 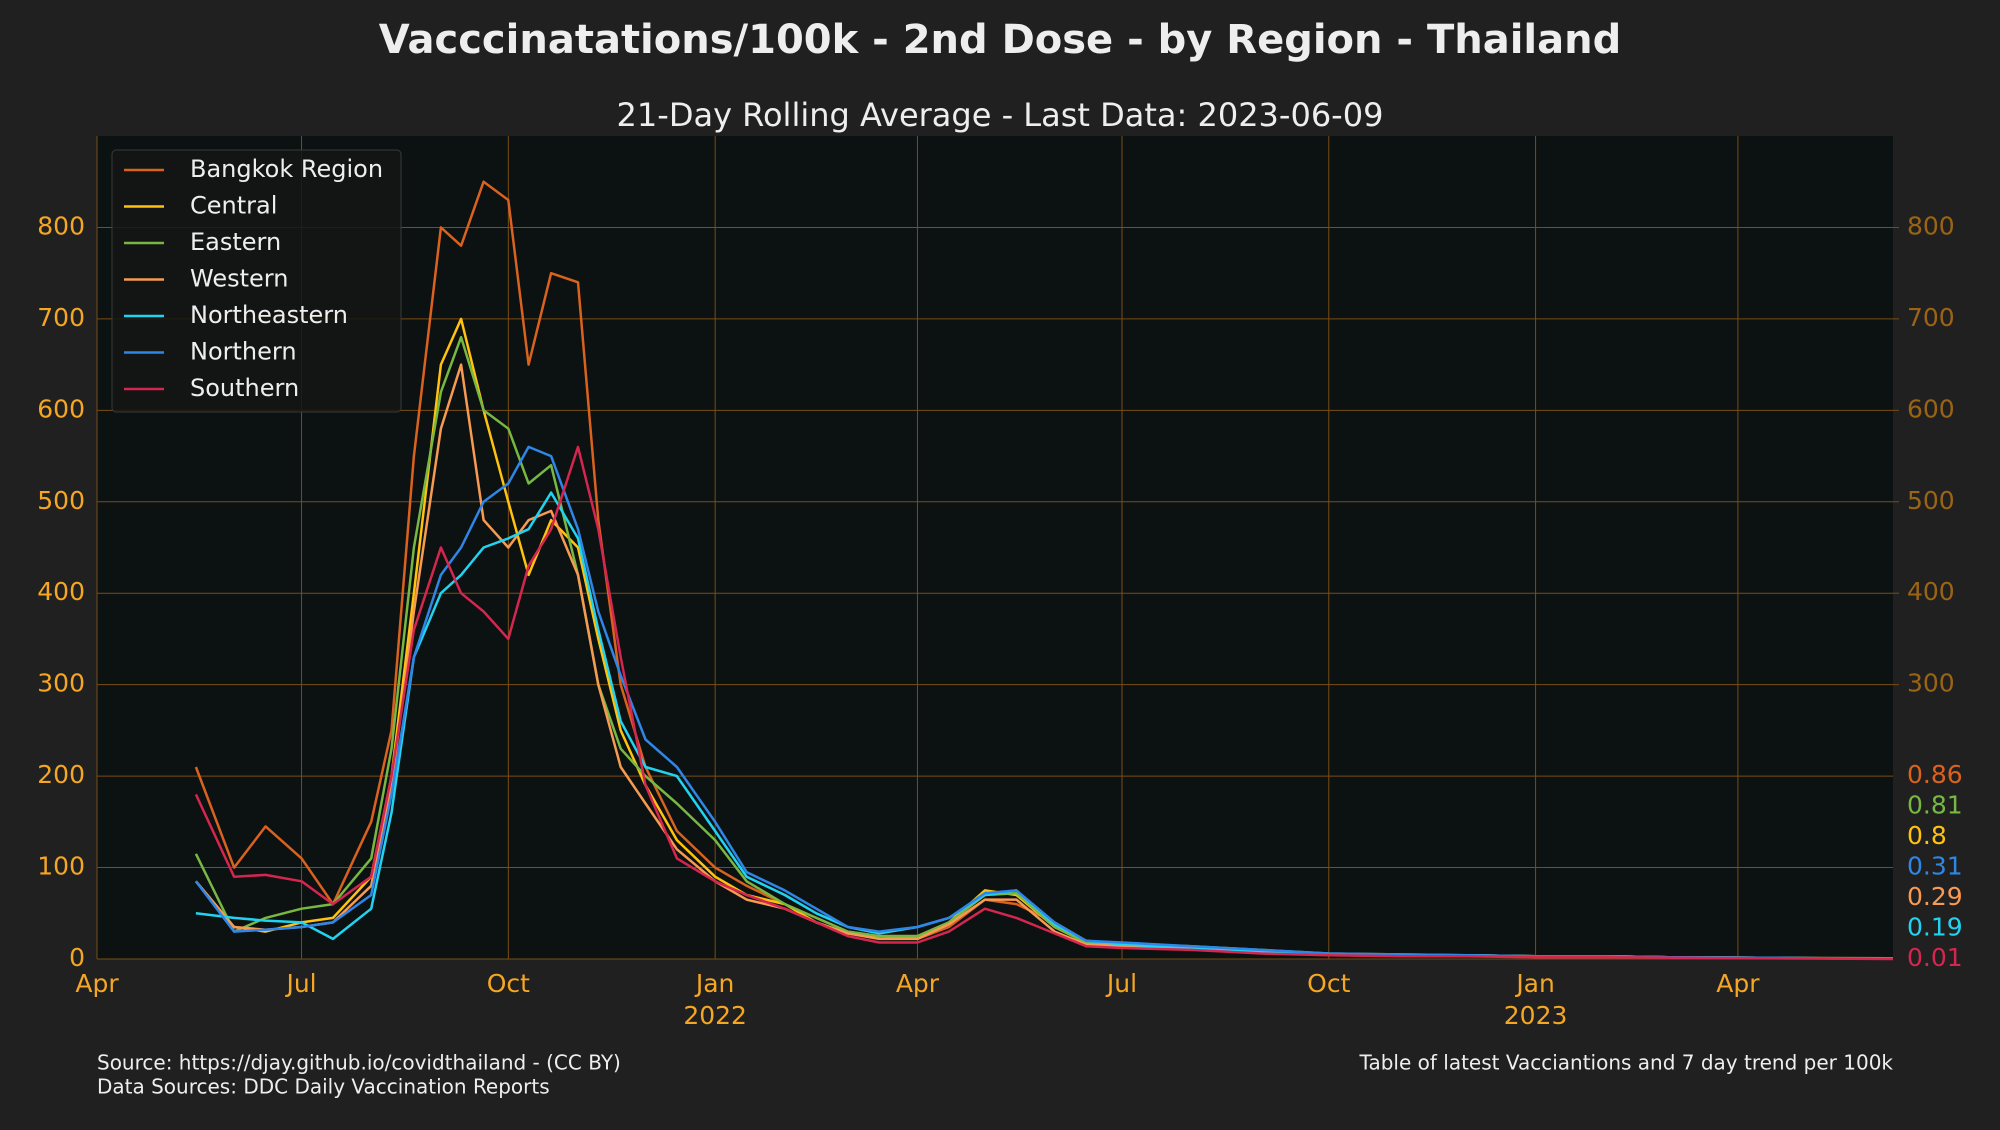 I want to click on x-tick-year: 2023, so click(x=1536, y=1015).